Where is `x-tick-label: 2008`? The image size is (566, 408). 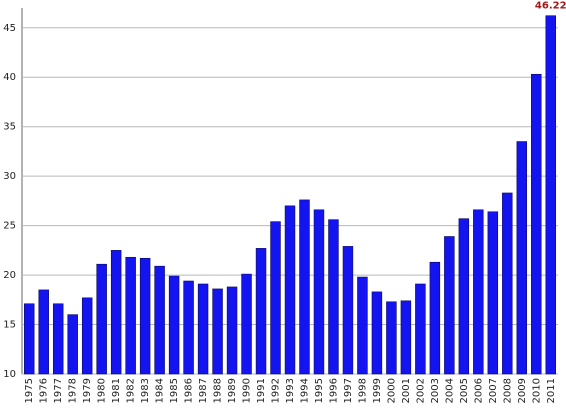 x-tick-label: 2008 is located at coordinates (507, 390).